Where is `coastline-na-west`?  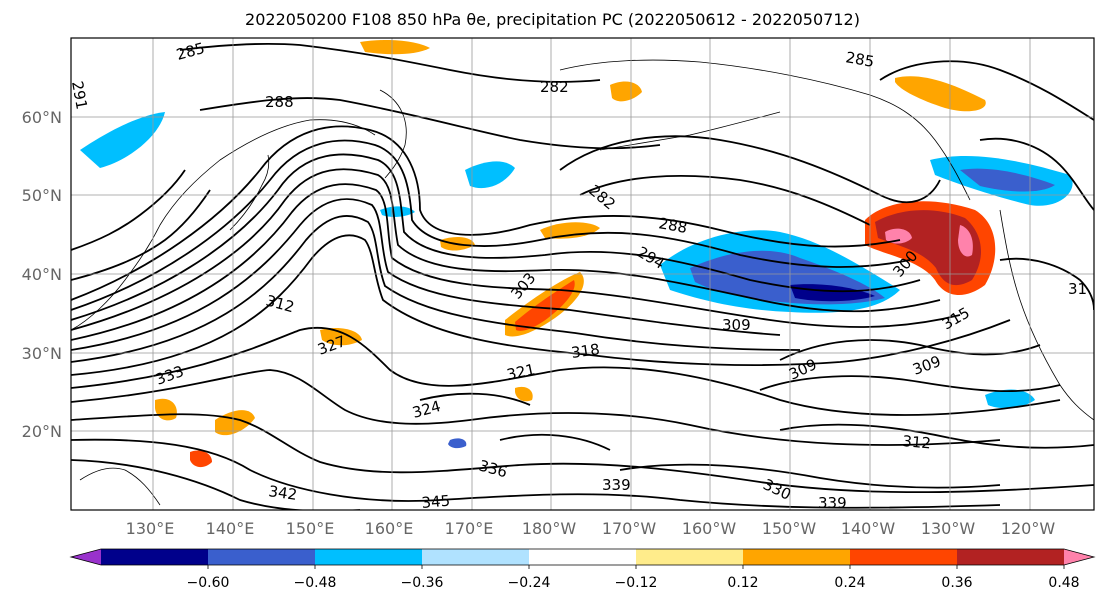 coastline-na-west is located at coordinates (1046, 315).